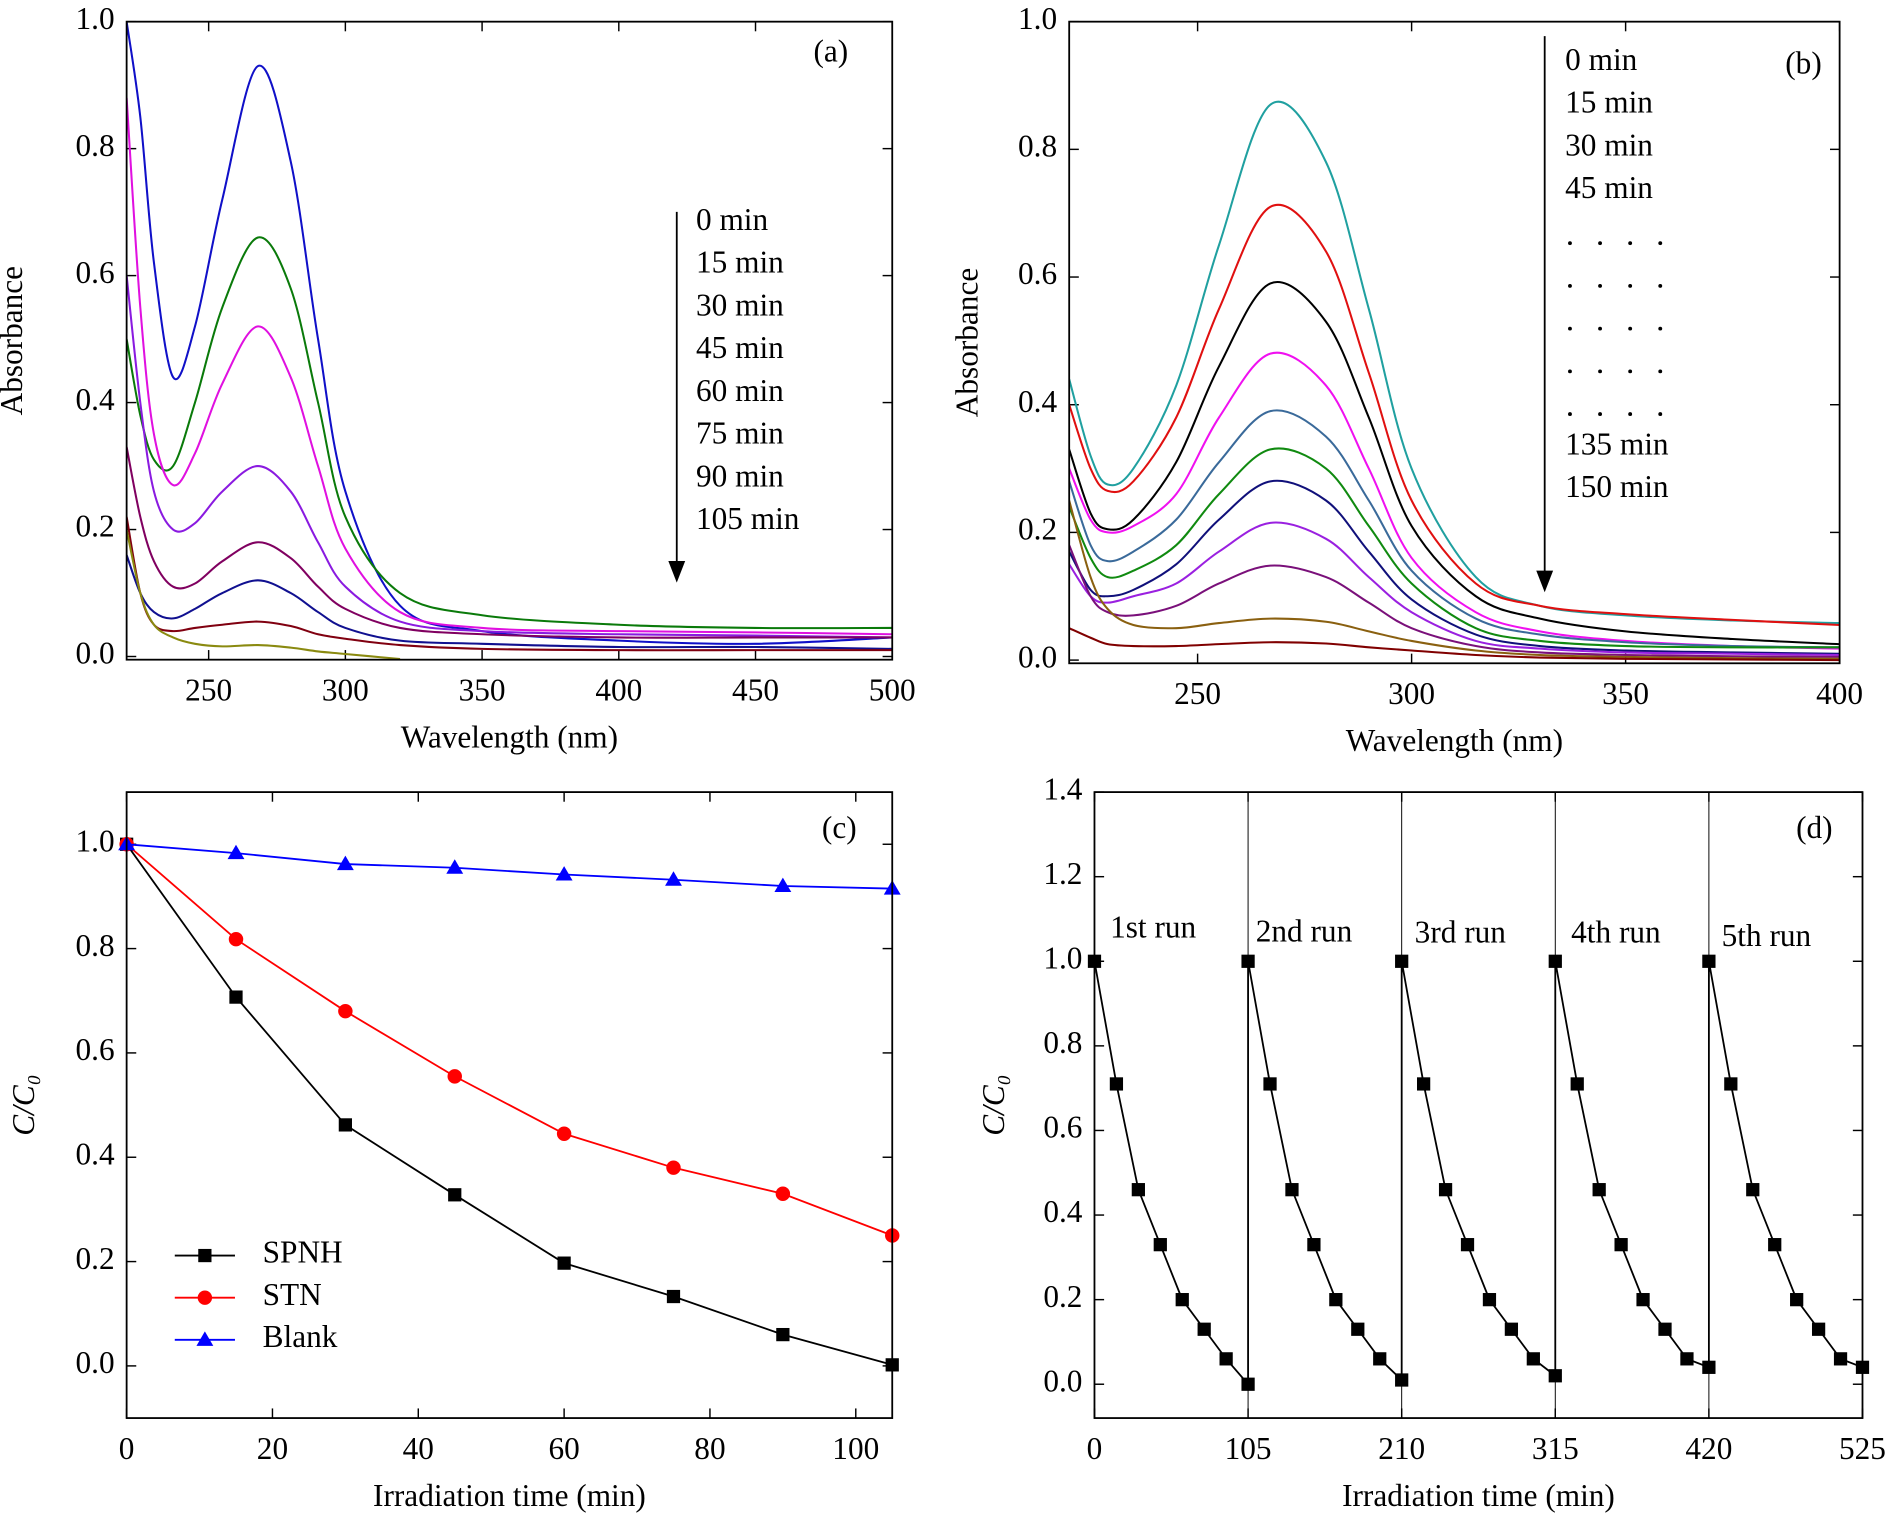 The height and width of the screenshot is (1524, 1888). Describe the element at coordinates (300, 1336) in the screenshot. I see `legend-label: Blank` at that location.